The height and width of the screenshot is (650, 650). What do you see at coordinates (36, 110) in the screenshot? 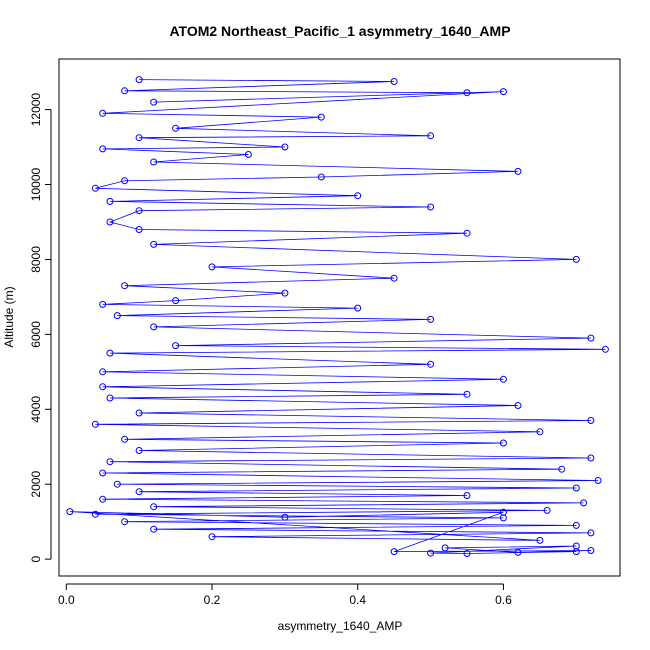
I see `y-tick-label: 12000` at bounding box center [36, 110].